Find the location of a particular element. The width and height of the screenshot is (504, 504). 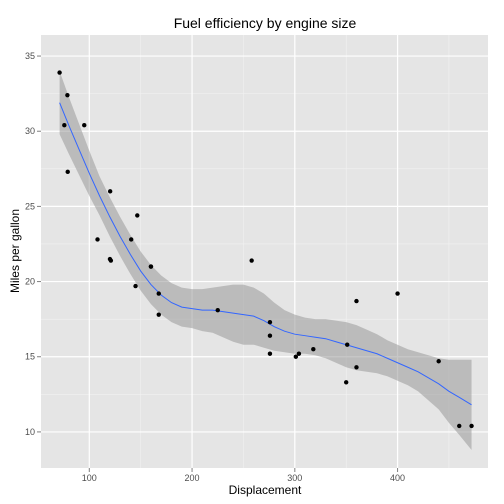

y-tick-label: 20 is located at coordinates (30, 282).